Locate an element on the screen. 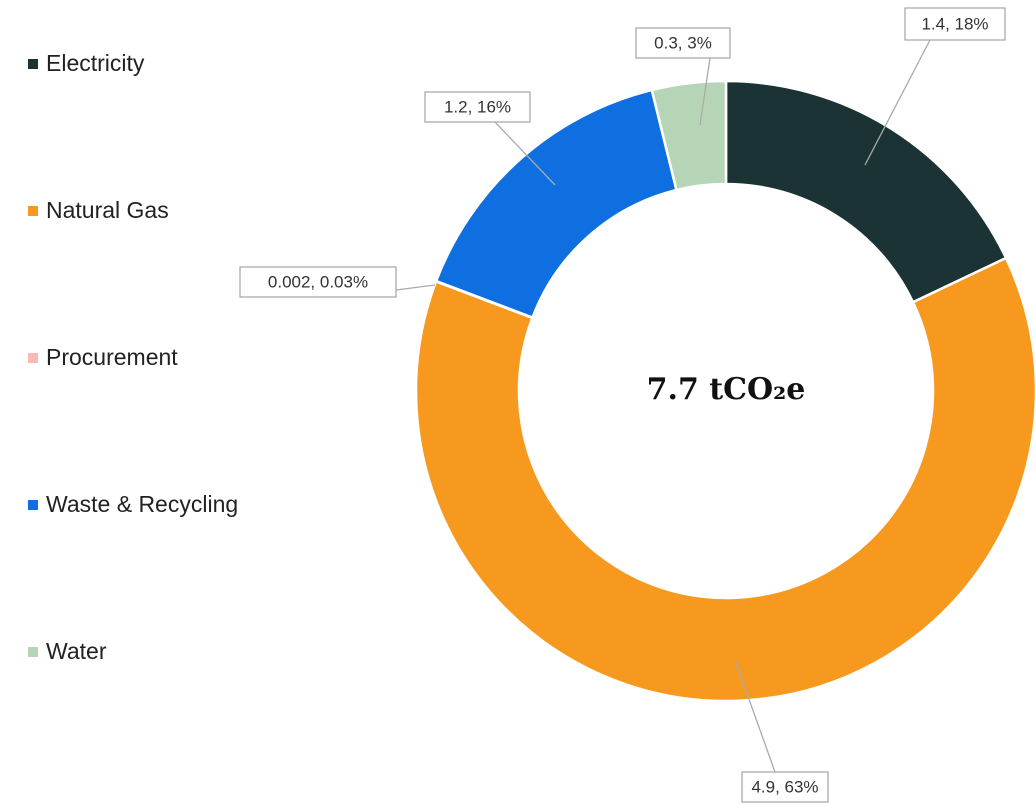  data-label: 0.3, 3% is located at coordinates (683, 42).